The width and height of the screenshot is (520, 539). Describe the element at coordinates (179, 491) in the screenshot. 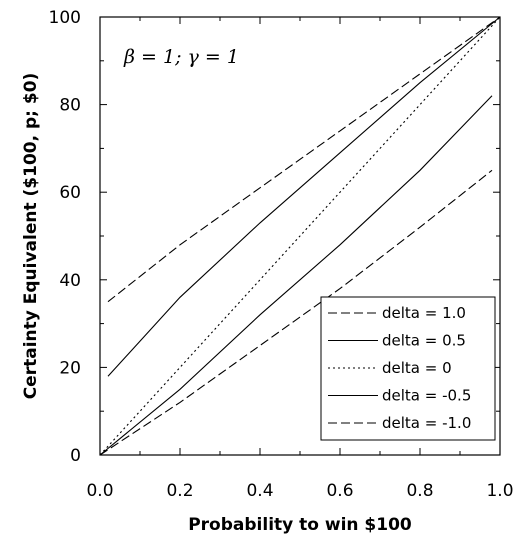

I see `x-tick-label: 0.2` at that location.